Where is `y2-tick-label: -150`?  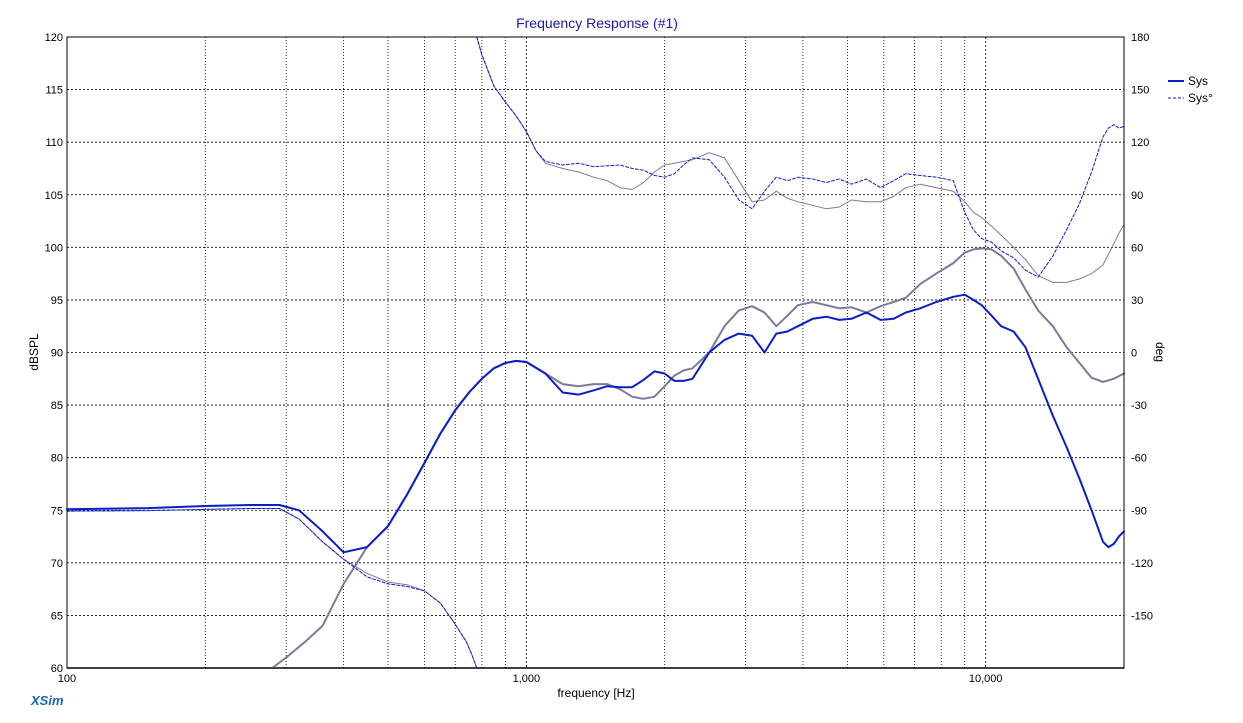 y2-tick-label: -150 is located at coordinates (1142, 616).